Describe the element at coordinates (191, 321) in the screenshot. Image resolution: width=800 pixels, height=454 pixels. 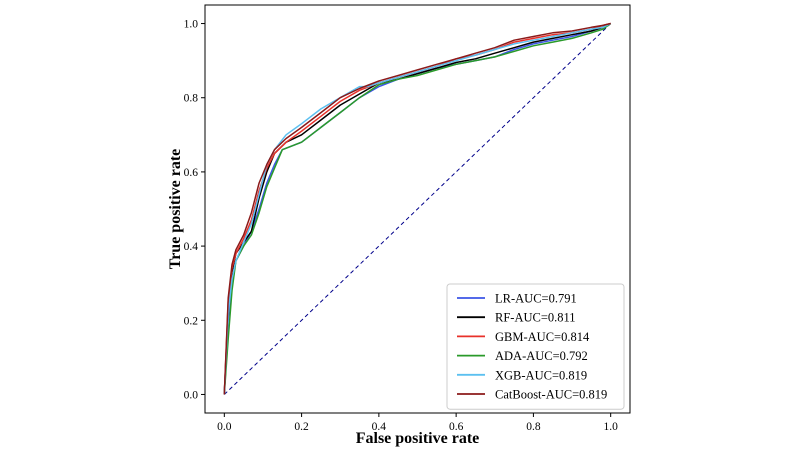
I see `y-tick-label: 0.2` at that location.